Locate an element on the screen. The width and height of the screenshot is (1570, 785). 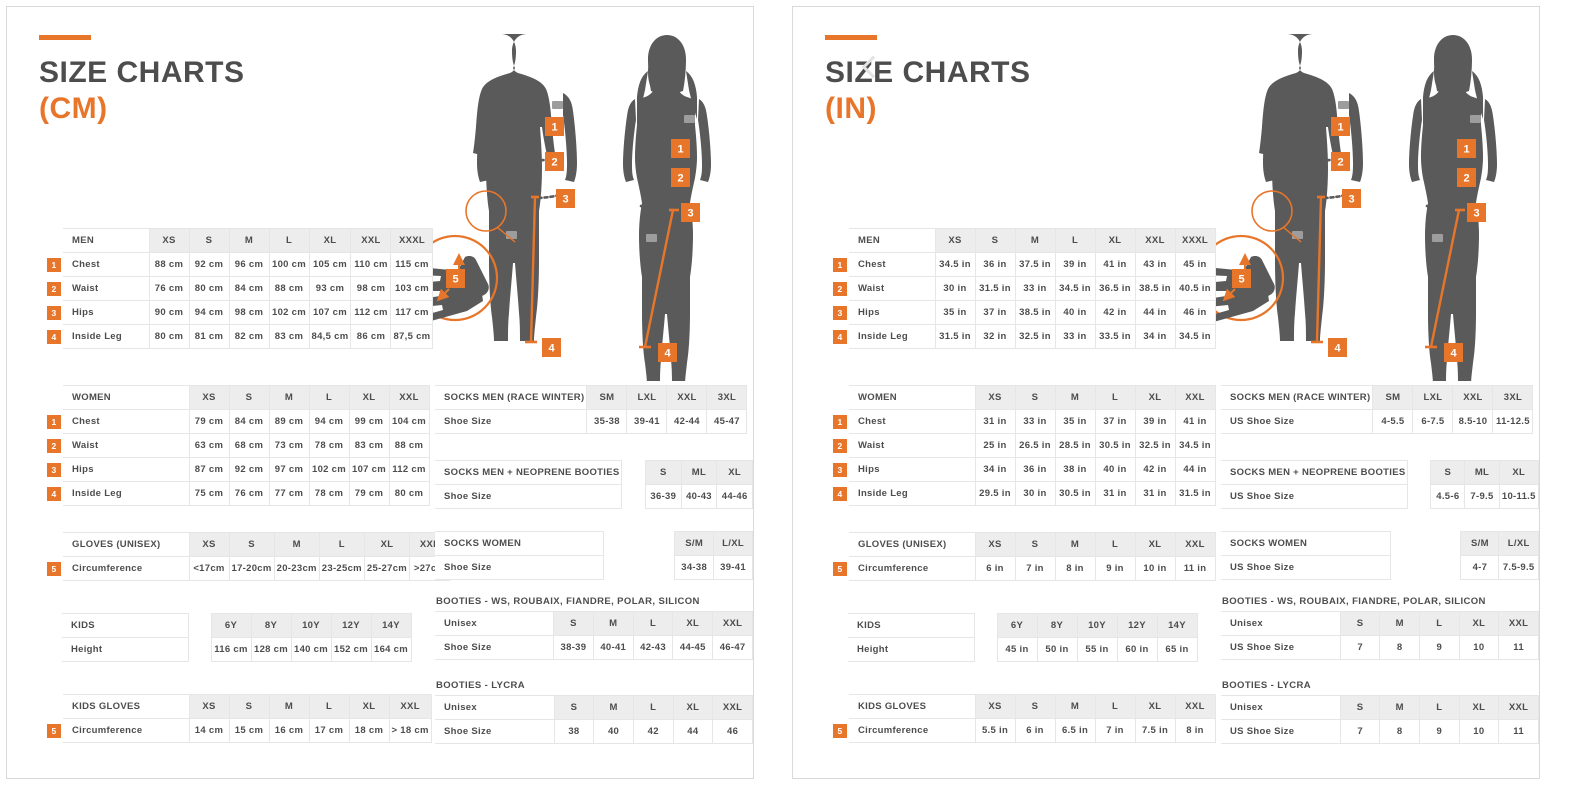
cell-value: 31.5 in is located at coordinates (1195, 493).